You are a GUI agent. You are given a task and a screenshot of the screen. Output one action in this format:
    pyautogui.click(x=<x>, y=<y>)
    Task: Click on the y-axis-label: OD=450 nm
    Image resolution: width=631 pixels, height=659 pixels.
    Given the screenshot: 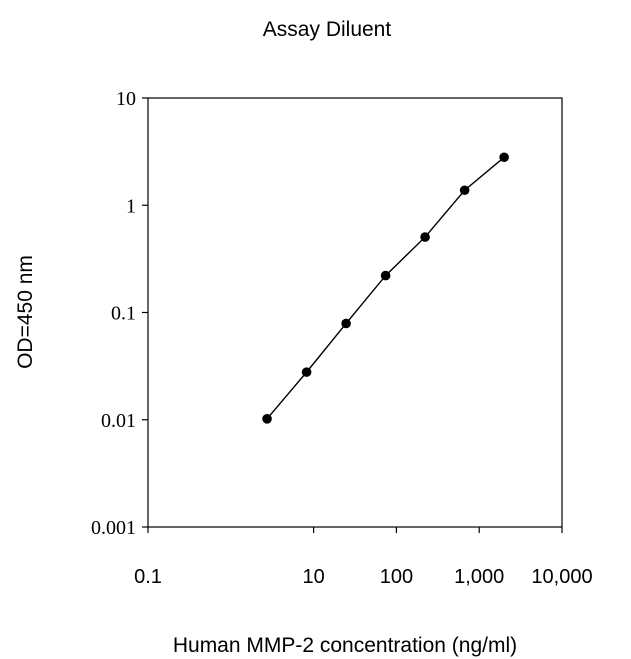 What is the action you would take?
    pyautogui.click(x=25, y=312)
    